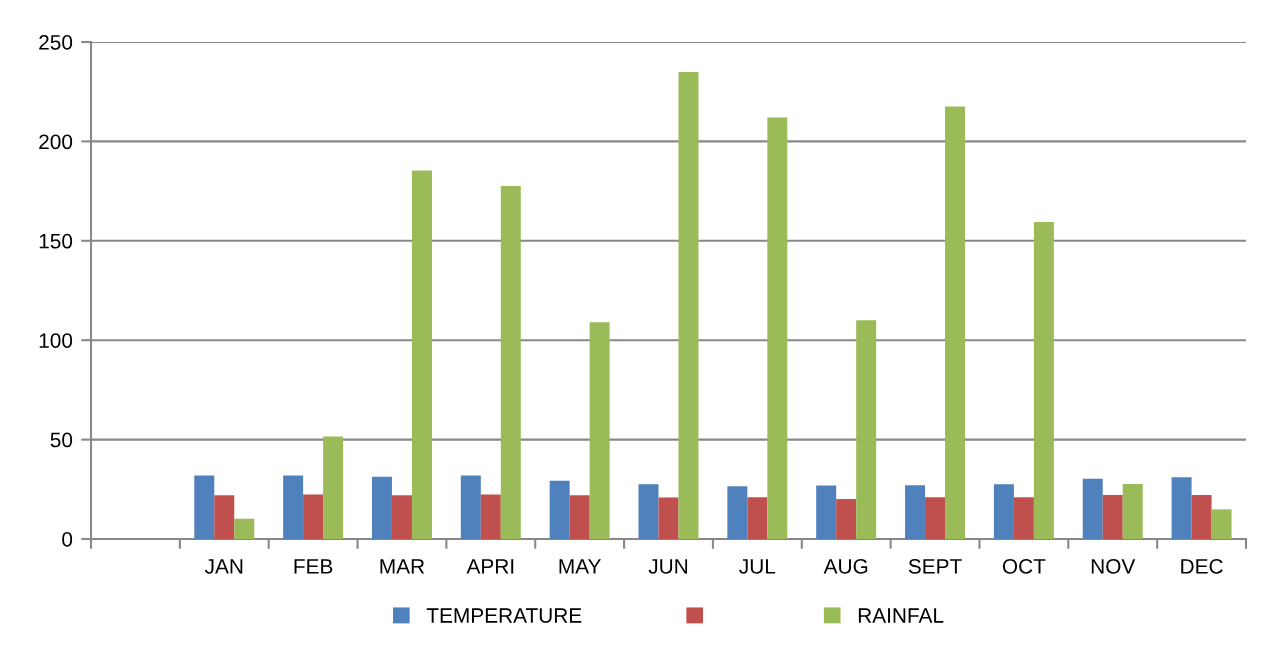  I want to click on y-tick-label: 100, so click(56, 340).